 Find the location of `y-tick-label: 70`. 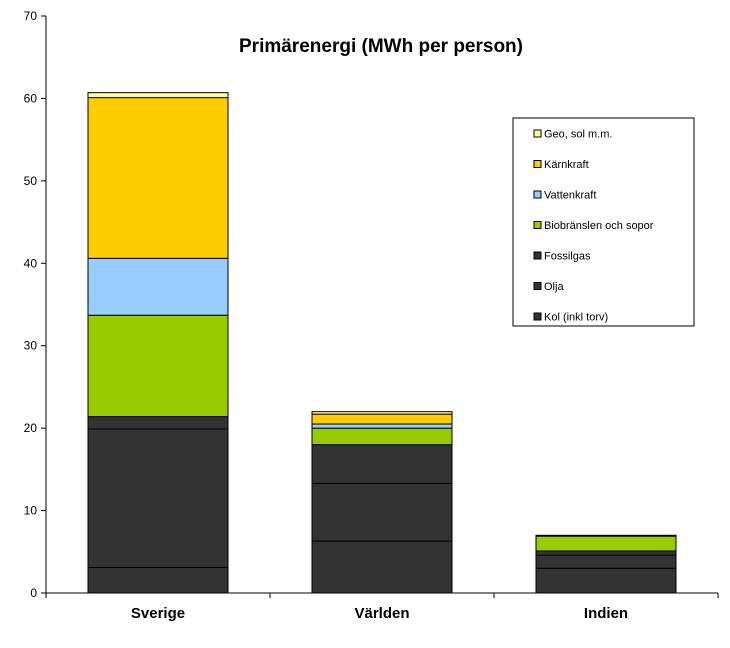

y-tick-label: 70 is located at coordinates (31, 16).